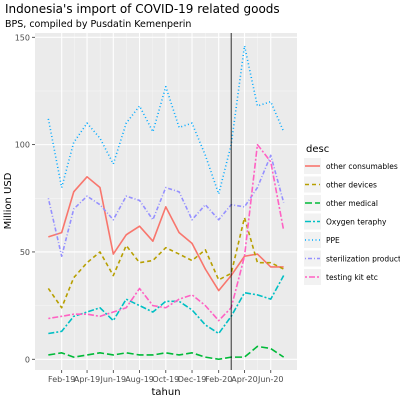  Describe the element at coordinates (25, 252) in the screenshot. I see `y-tick-label: 50` at that location.